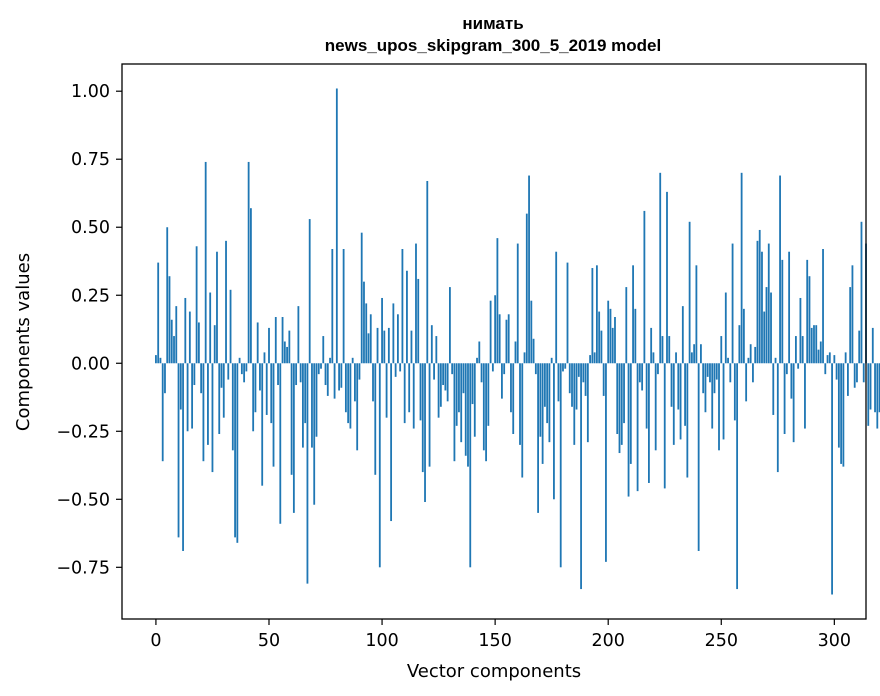 The image size is (880, 696). Describe the element at coordinates (494, 671) in the screenshot. I see `x-axis-label: Vector components` at that location.